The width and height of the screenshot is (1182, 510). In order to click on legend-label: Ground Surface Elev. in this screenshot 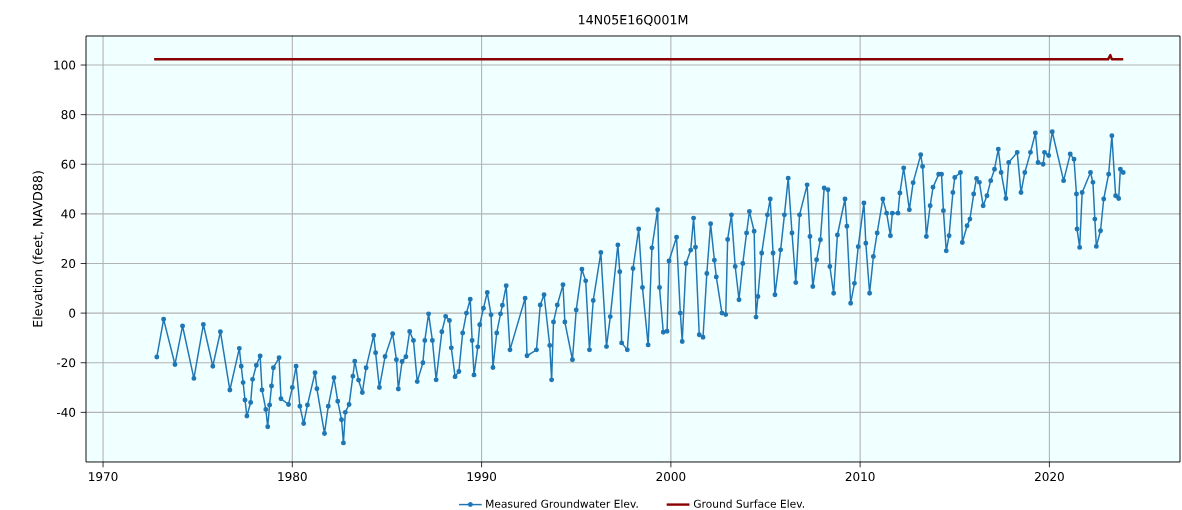, I will do `click(748, 503)`.